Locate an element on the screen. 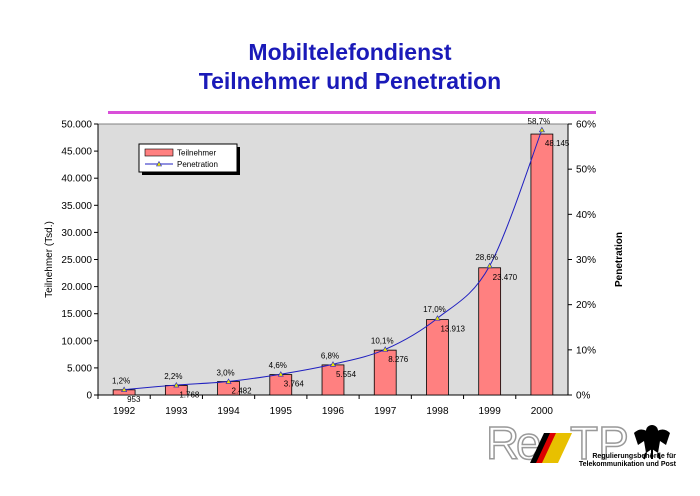  y-tick-label: 30.000 is located at coordinates (76, 233).